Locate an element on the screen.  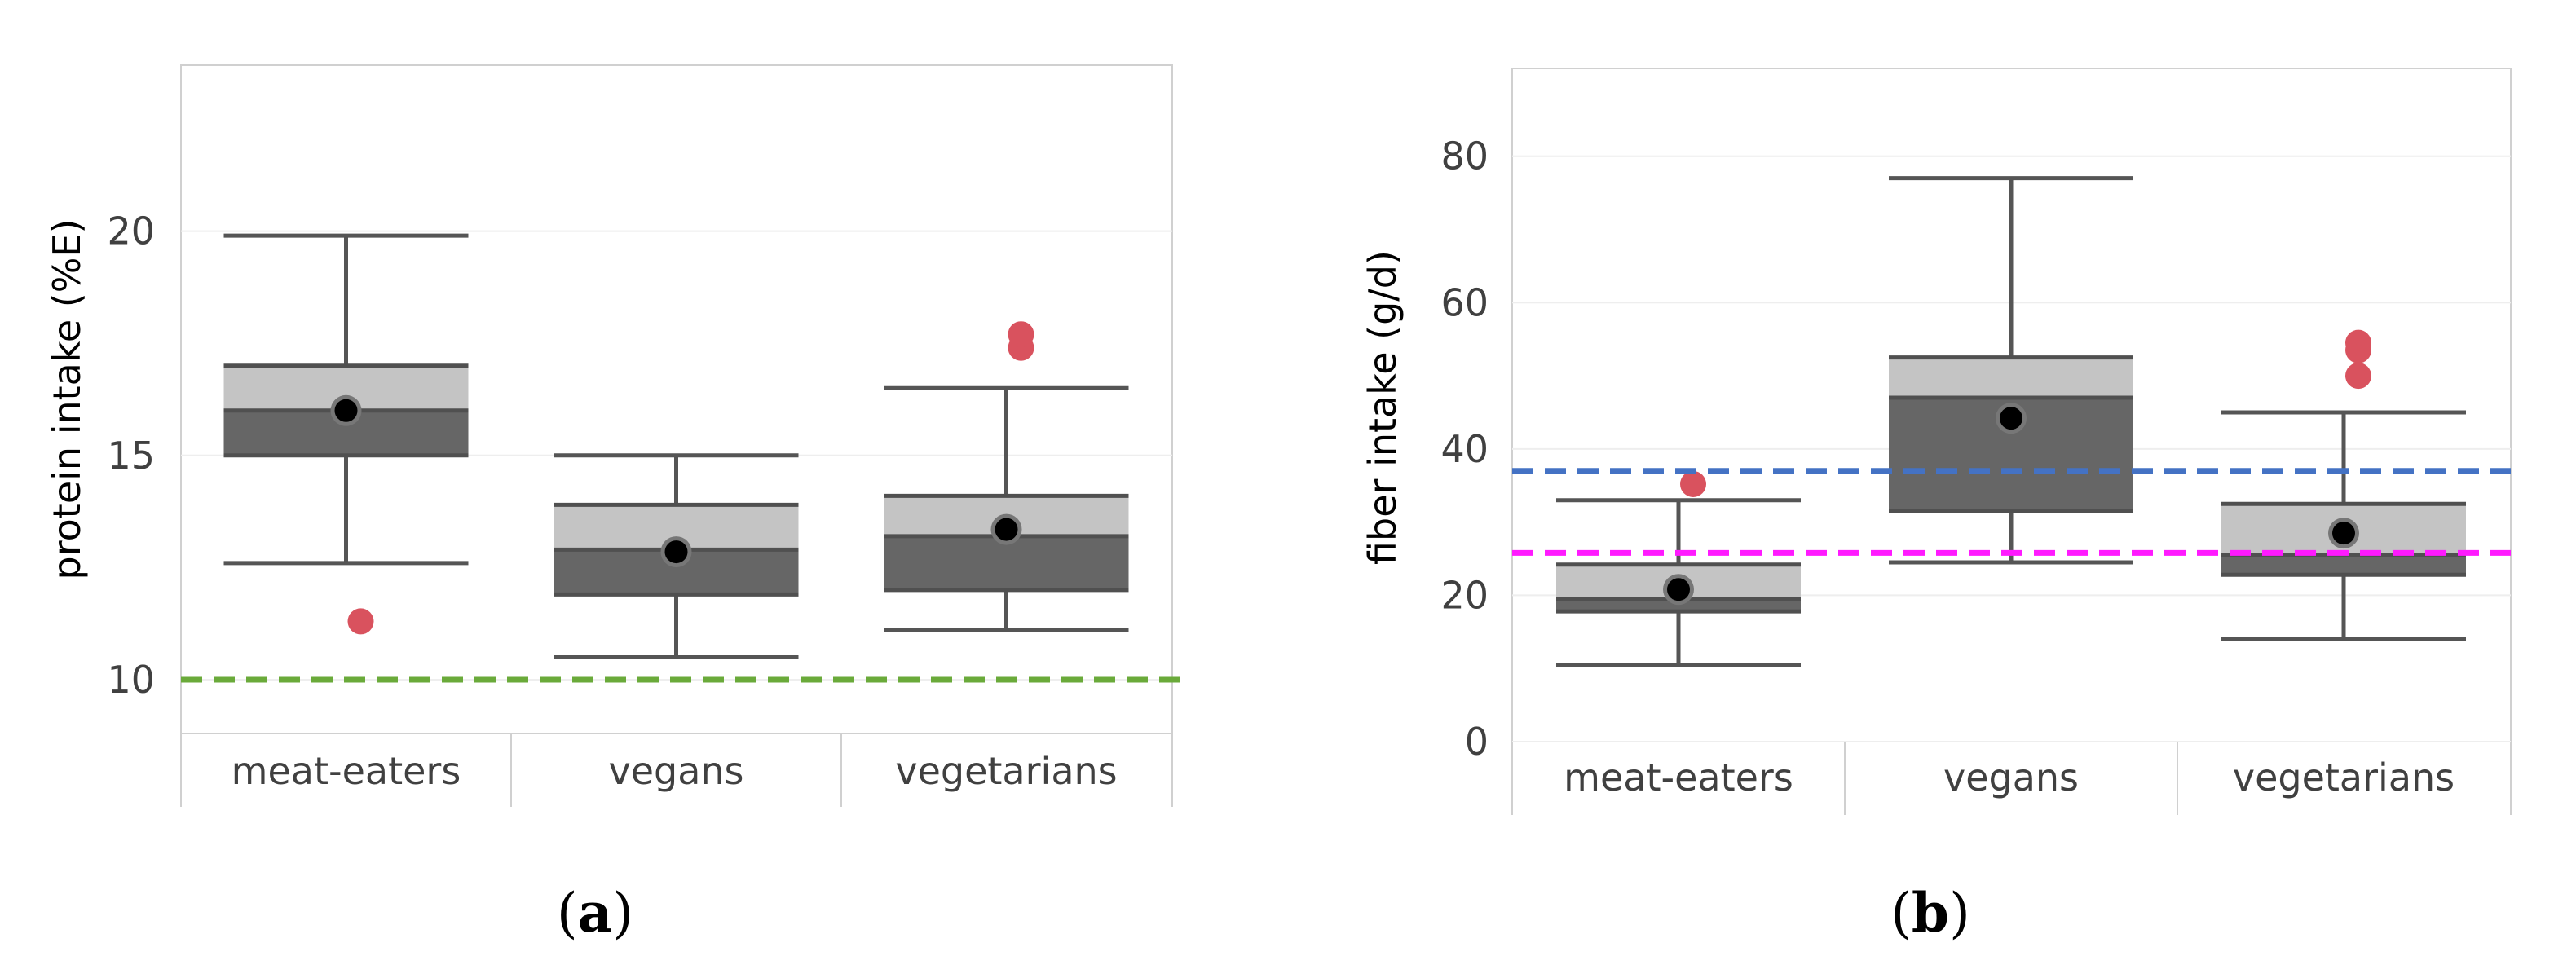
panel-b-x-tick-label: vegans is located at coordinates (2011, 778).